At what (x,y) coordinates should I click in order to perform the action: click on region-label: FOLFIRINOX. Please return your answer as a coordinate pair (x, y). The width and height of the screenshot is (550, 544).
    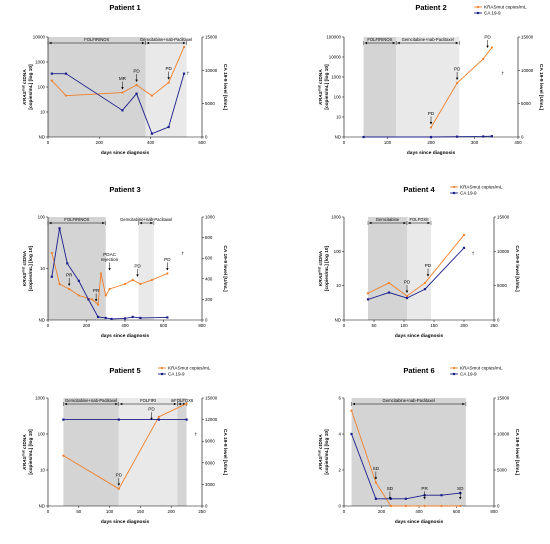
    Looking at the image, I should click on (96, 39).